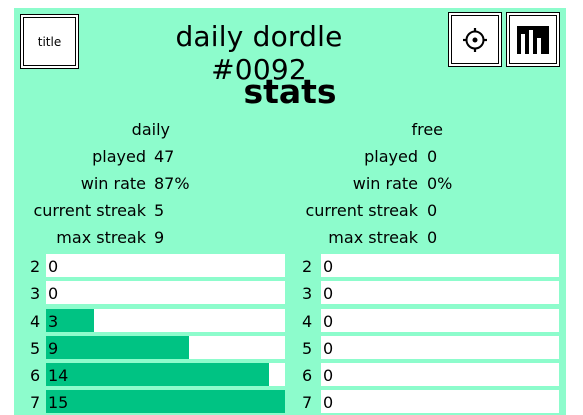  Describe the element at coordinates (152, 156) in the screenshot. I see `daily-played-row: played 47` at that location.